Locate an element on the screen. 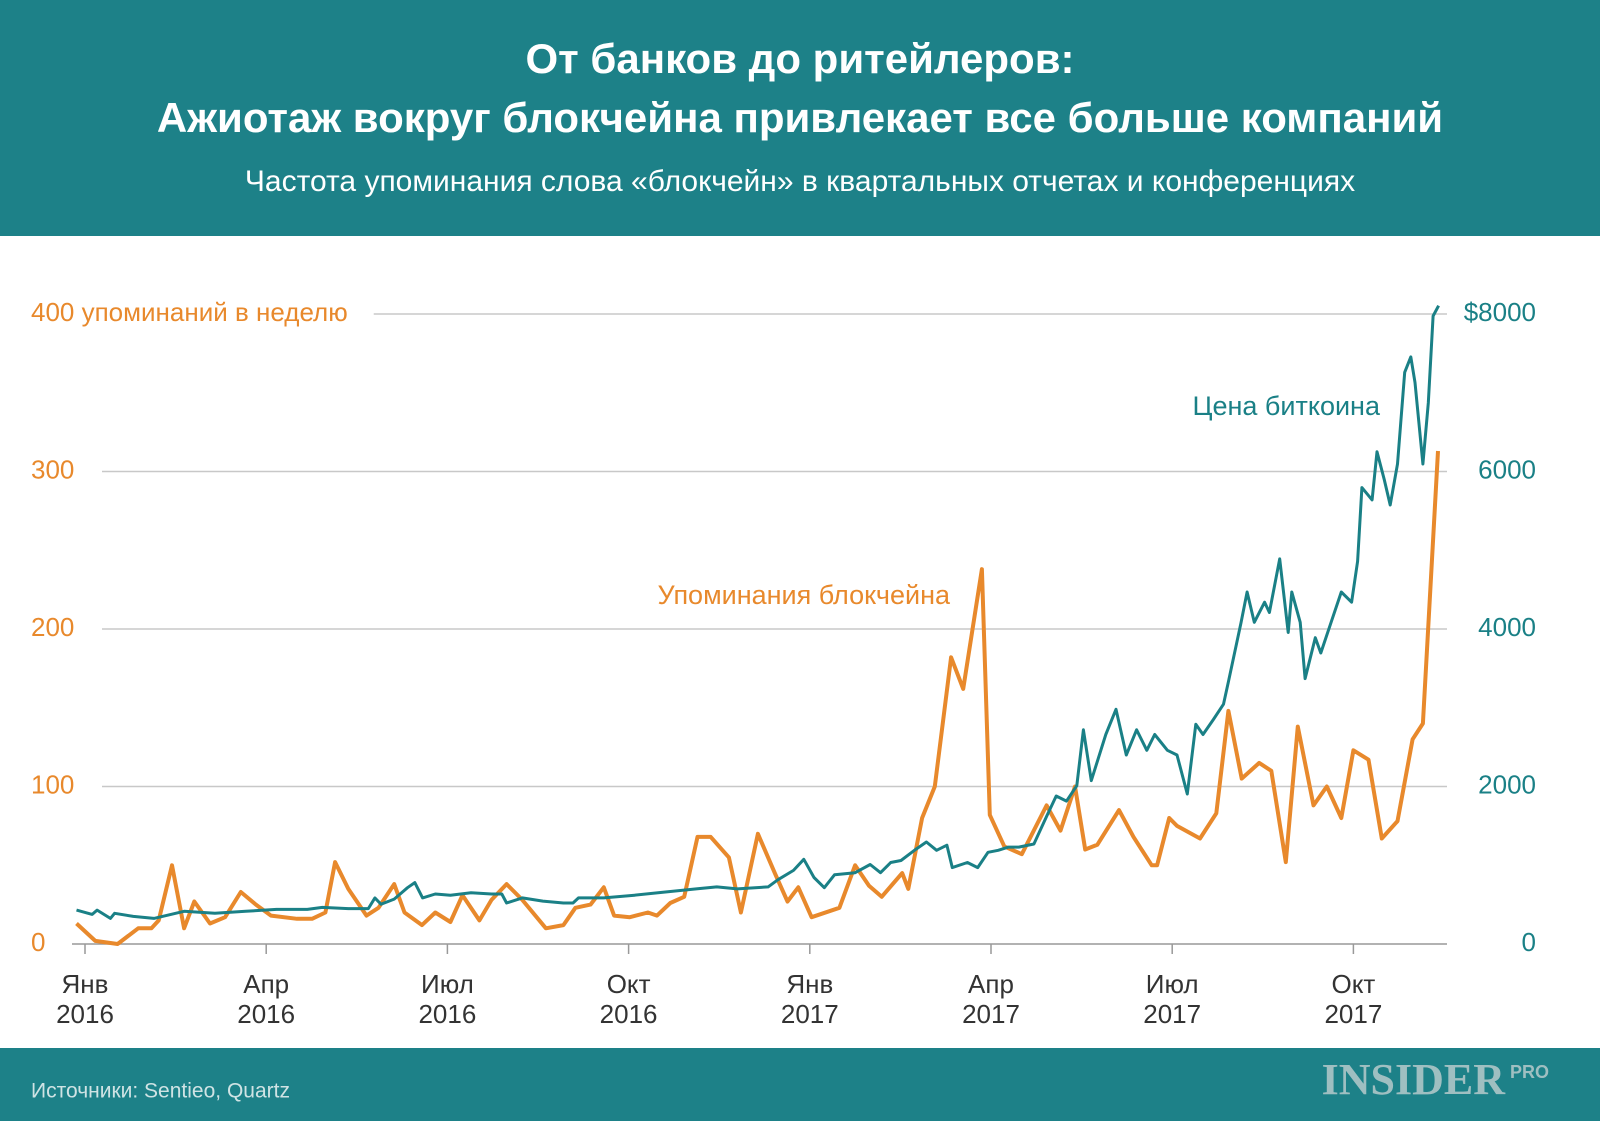 This screenshot has height=1121, width=1600. y2-tick-label: 4000 is located at coordinates (1507, 627).